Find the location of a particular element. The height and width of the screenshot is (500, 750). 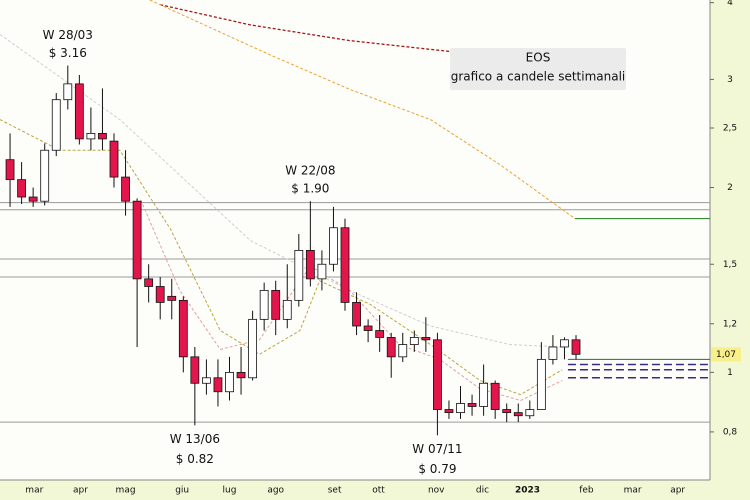

annotation: $ 3.16 is located at coordinates (68, 53).